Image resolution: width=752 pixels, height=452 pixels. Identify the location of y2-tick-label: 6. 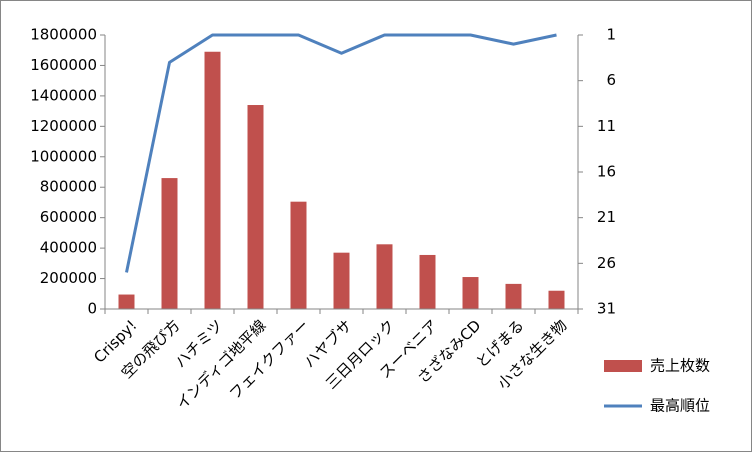
(611, 80).